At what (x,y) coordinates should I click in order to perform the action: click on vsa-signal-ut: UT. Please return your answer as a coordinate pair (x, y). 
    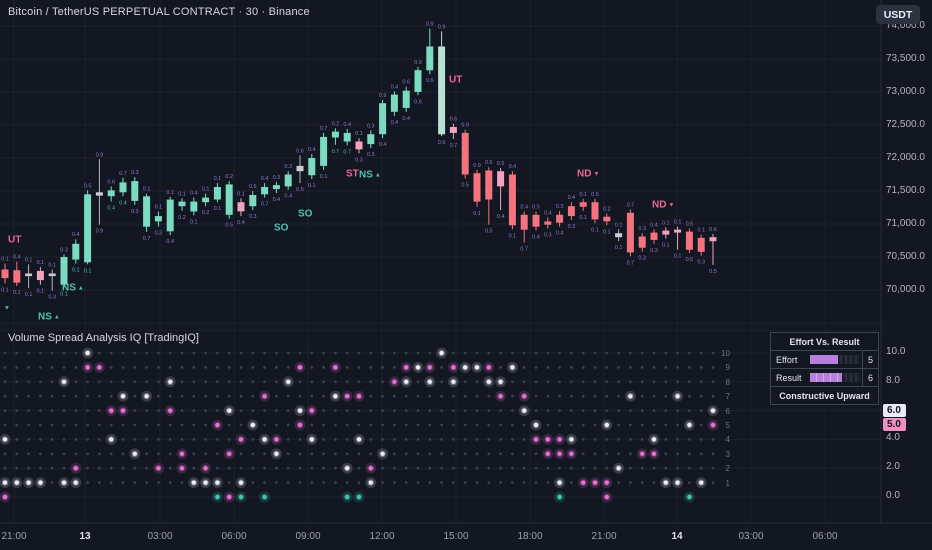
    Looking at the image, I should click on (456, 80).